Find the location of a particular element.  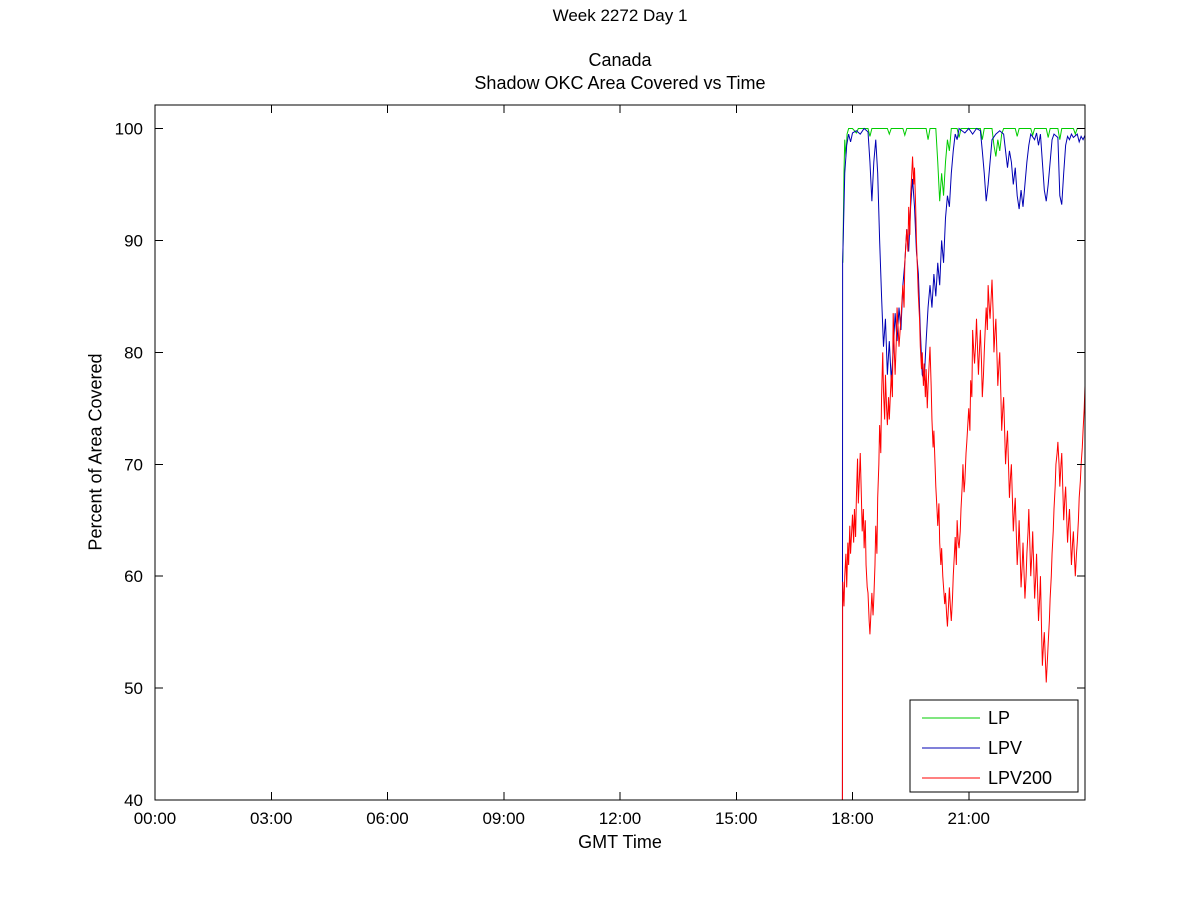

x-tick-label: 09:00 is located at coordinates (503, 818).